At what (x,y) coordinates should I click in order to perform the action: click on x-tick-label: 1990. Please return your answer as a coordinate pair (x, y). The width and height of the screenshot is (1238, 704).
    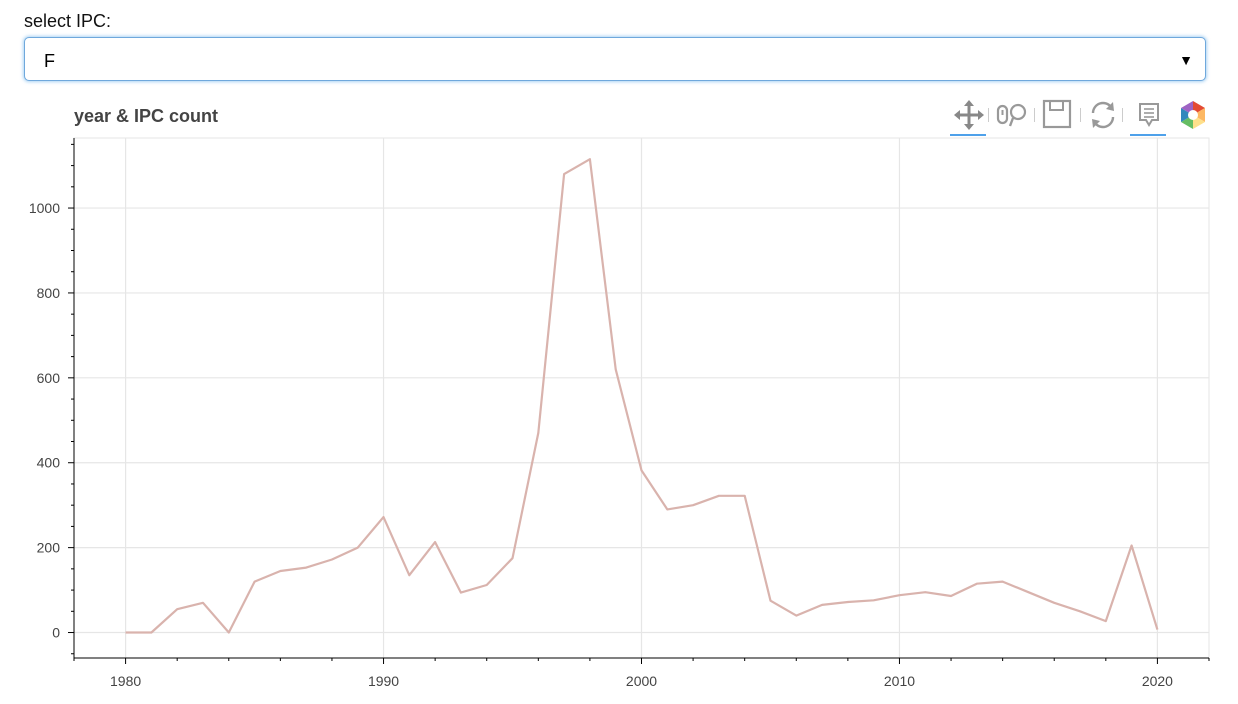
    Looking at the image, I should click on (383, 681).